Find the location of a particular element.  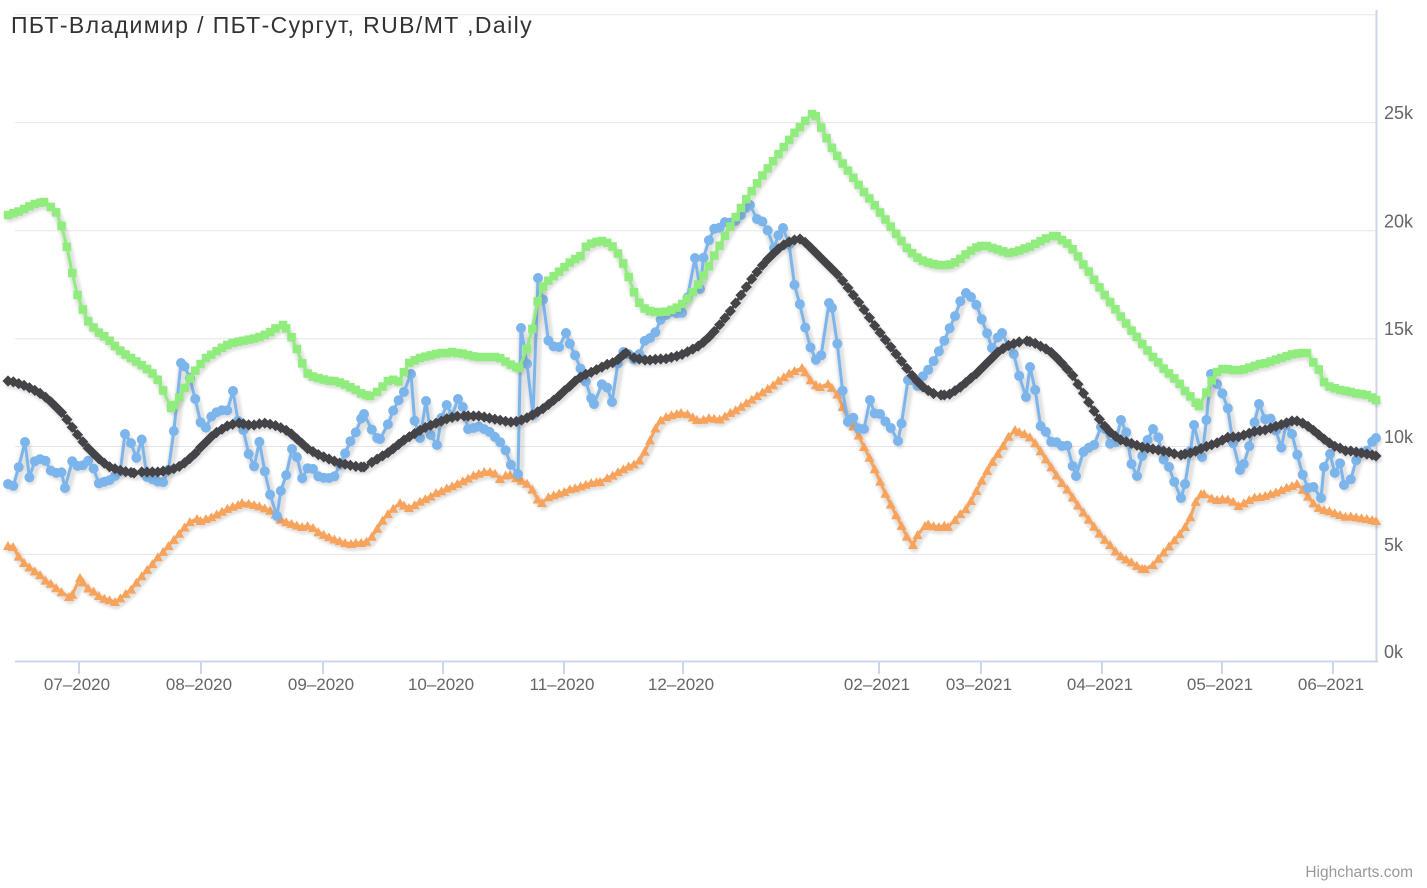

svg-text: 12–2020 is located at coordinates (681, 684).